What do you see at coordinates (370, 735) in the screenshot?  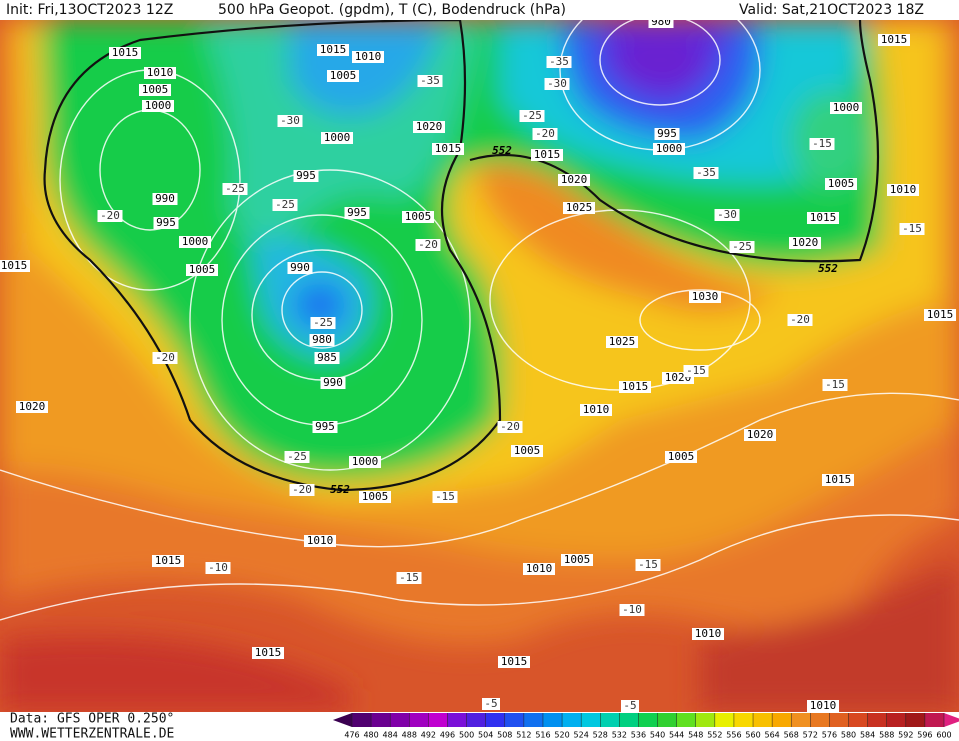 I see `legend-label: 480` at bounding box center [370, 735].